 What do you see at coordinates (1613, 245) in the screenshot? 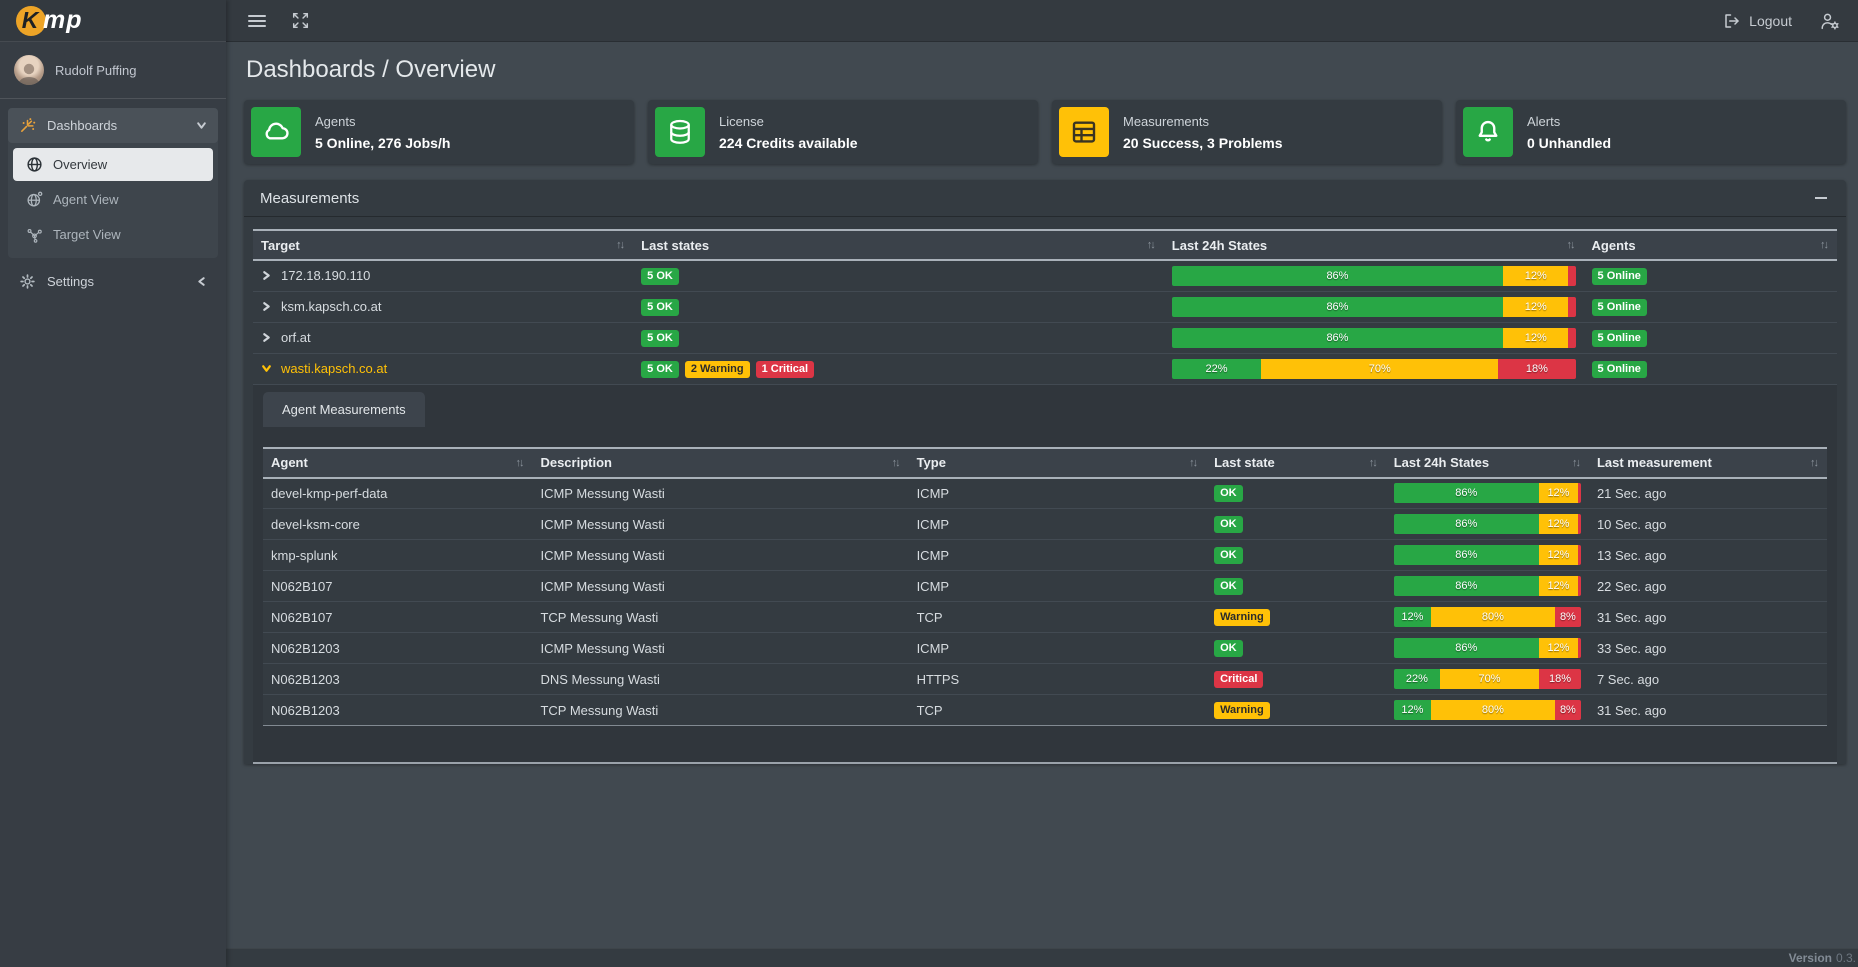
I see `column-label: Agents` at bounding box center [1613, 245].